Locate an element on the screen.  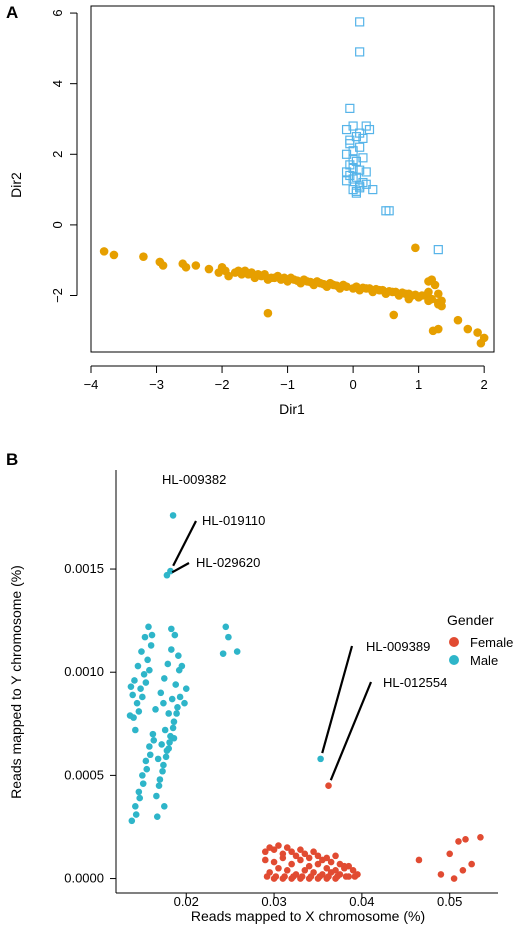
panel-a-y-tick-label: 6 is located at coordinates (57, 12).